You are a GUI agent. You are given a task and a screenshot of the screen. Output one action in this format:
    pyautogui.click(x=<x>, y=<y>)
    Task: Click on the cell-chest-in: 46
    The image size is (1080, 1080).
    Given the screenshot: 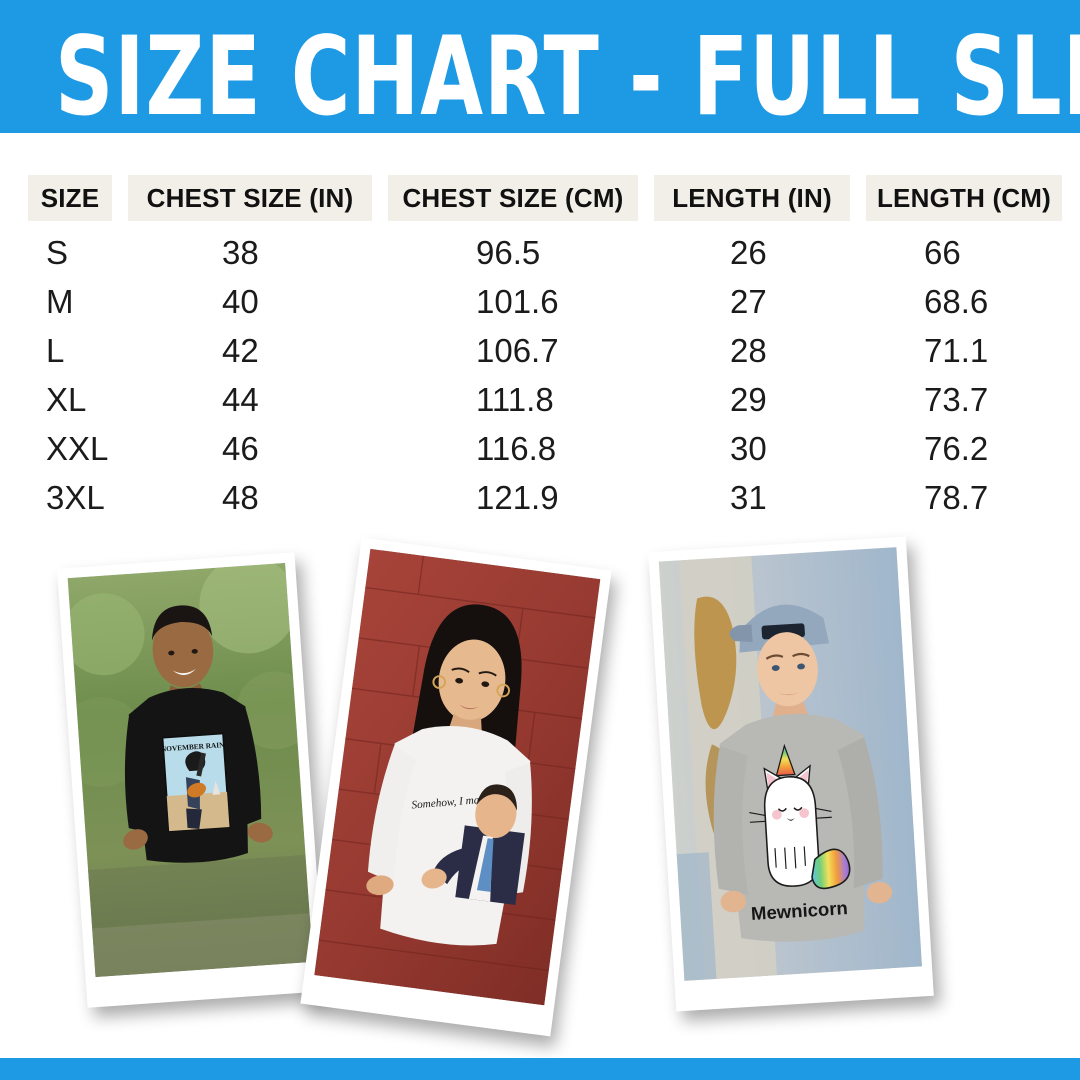 What is the action you would take?
    pyautogui.click(x=240, y=448)
    